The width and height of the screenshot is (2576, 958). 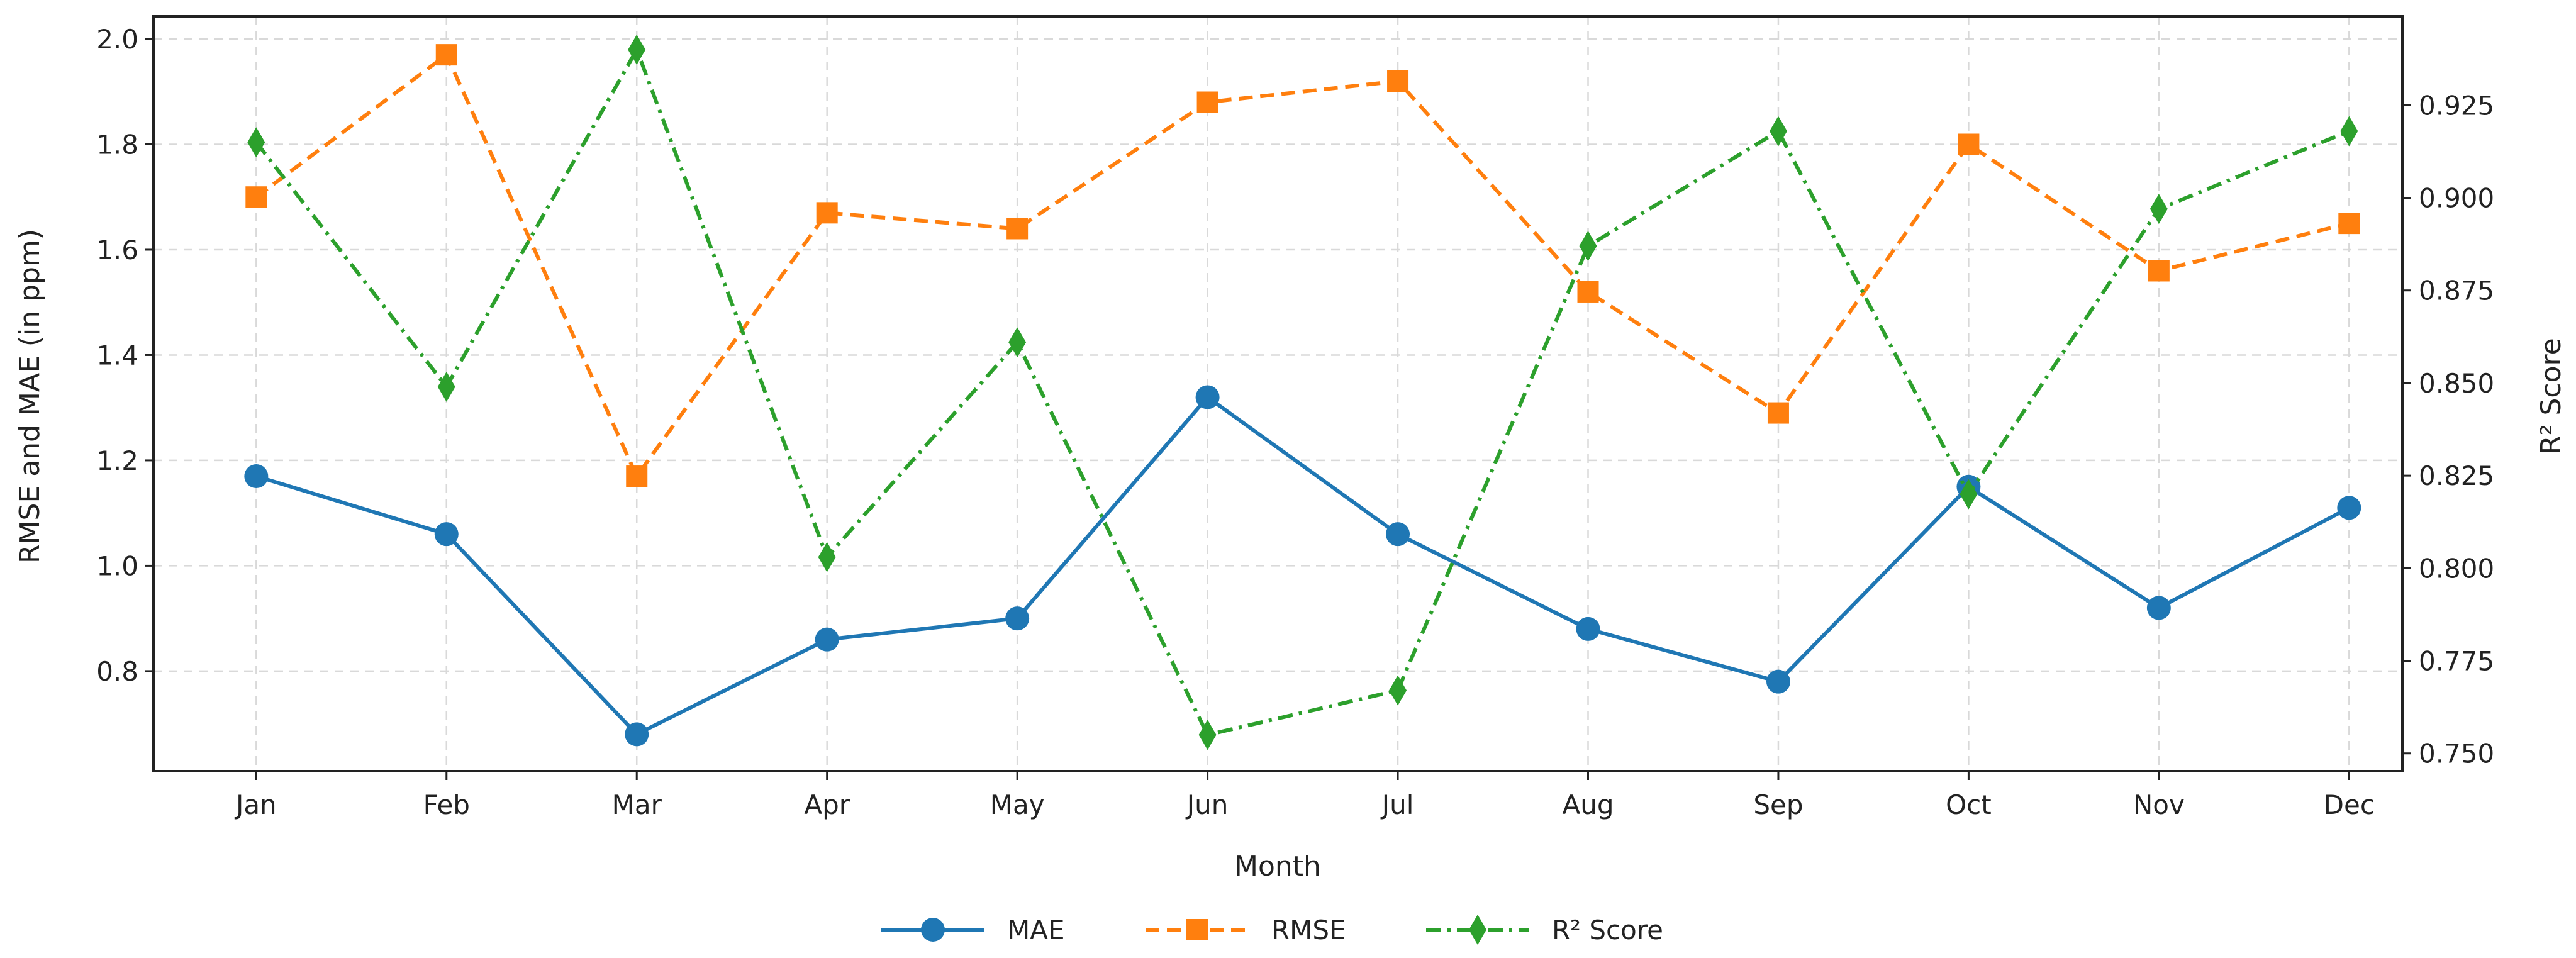 What do you see at coordinates (255, 804) in the screenshot?
I see `x-tick-label: Jan` at bounding box center [255, 804].